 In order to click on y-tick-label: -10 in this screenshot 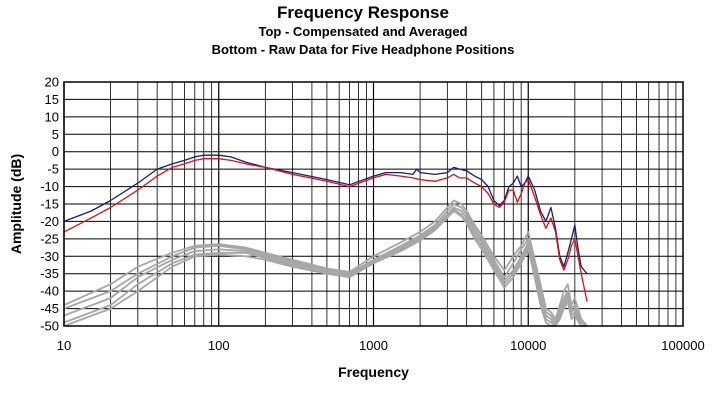, I will do `click(49, 186)`.